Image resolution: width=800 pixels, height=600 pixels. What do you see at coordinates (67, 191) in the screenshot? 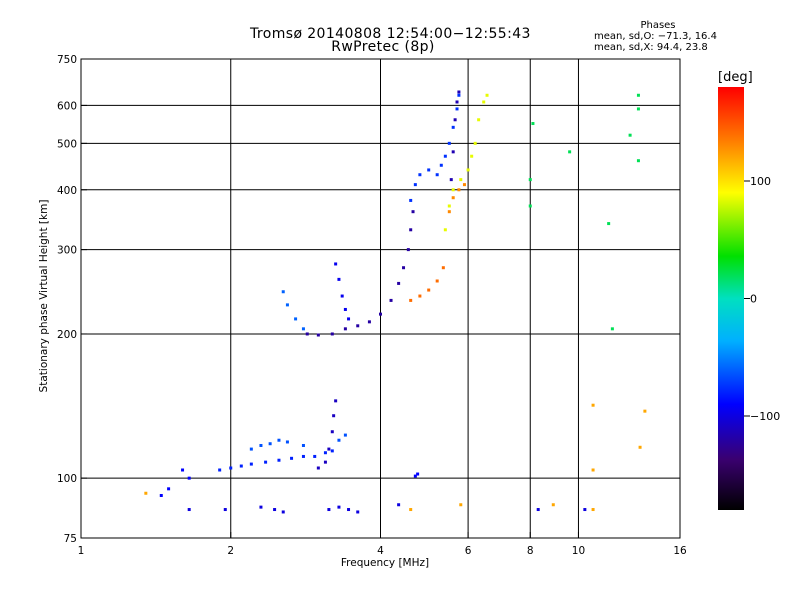
I see `y-tick-label: 400` at bounding box center [67, 191].